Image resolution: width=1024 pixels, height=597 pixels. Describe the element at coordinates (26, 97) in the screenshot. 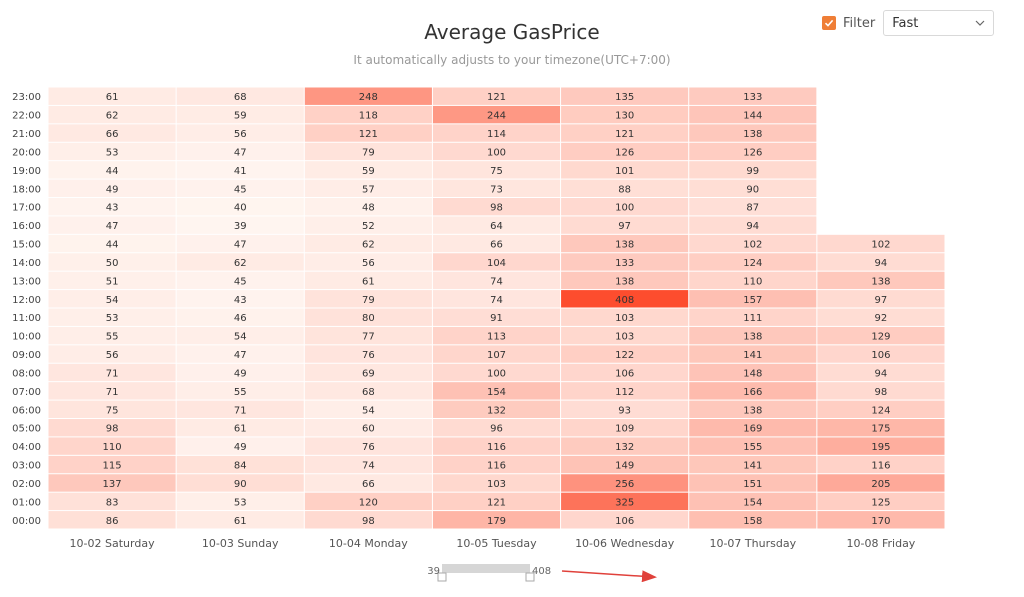

I see `y-tick-label: 23:00` at that location.